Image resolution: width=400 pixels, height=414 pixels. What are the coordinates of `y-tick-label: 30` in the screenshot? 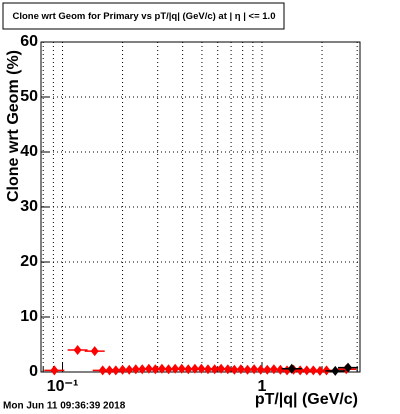 It's located at (29, 206).